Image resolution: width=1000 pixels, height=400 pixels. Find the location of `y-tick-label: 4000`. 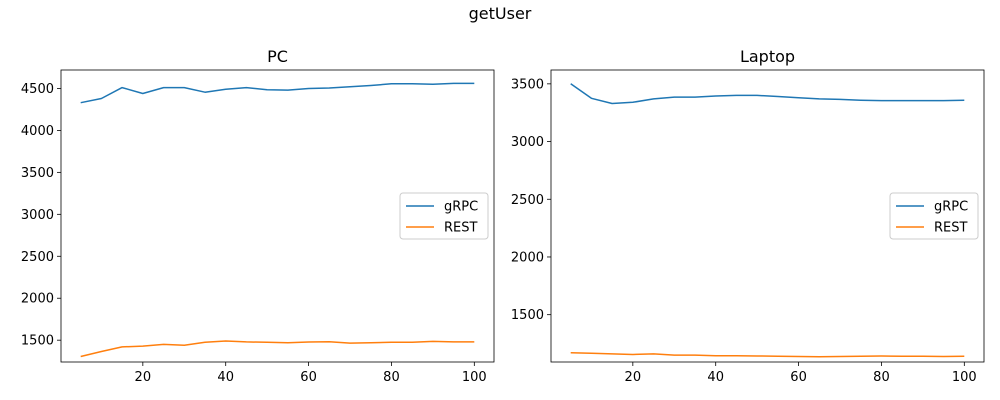

y-tick-label: 4000 is located at coordinates (37, 131).